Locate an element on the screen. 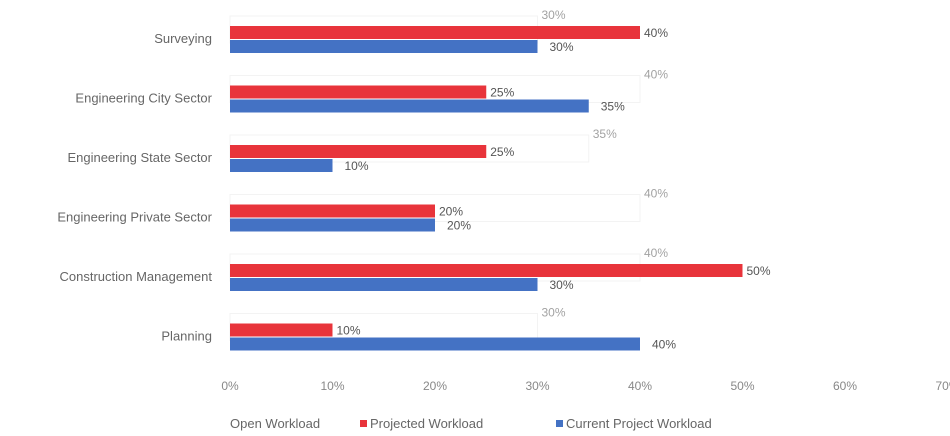 The width and height of the screenshot is (950, 436). category-label: Engineering State Sector is located at coordinates (139, 157).